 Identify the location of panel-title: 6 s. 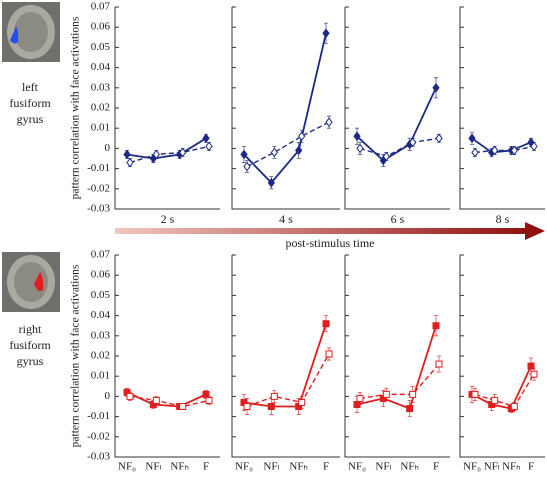
(398, 219).